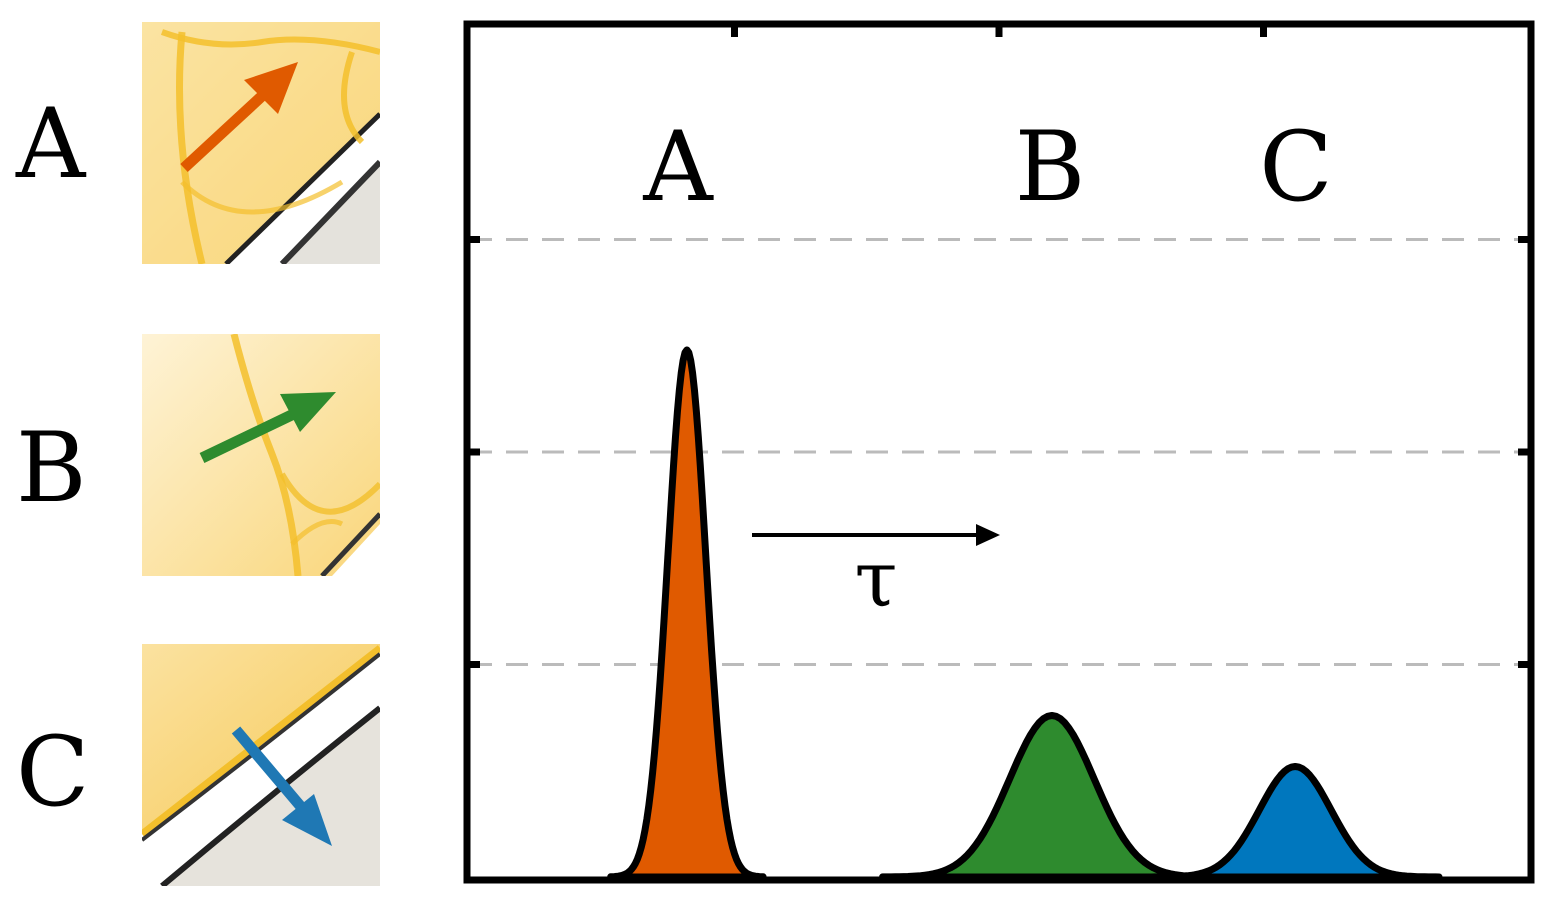 This screenshot has width=1554, height=905. Describe the element at coordinates (678, 167) in the screenshot. I see `peak-label-a: A` at that location.